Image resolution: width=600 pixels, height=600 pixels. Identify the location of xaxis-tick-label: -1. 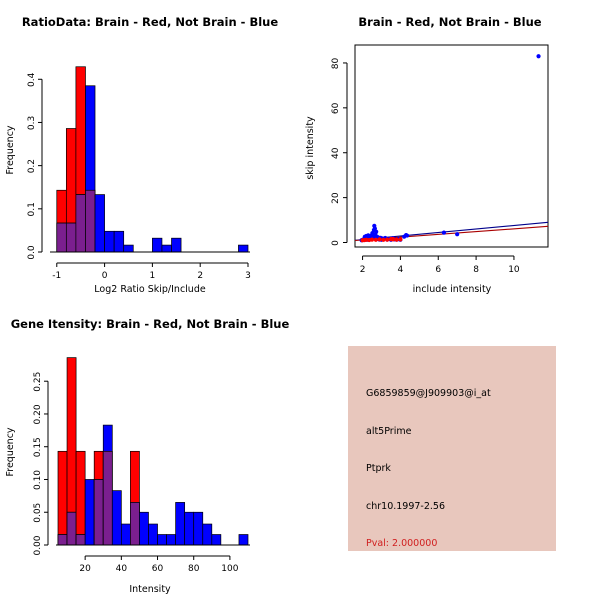
(56, 276).